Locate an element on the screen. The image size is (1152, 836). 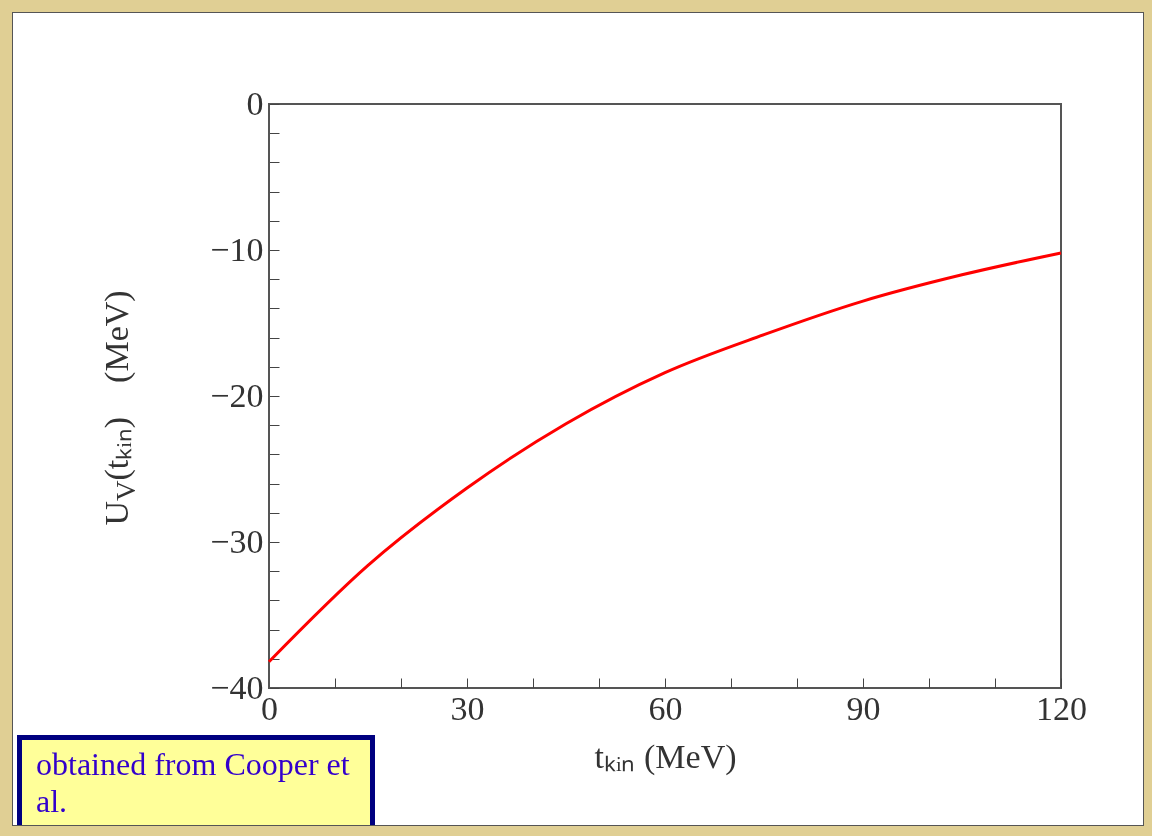
text: obtained from Cooper et al. is located at coordinates (193, 783).